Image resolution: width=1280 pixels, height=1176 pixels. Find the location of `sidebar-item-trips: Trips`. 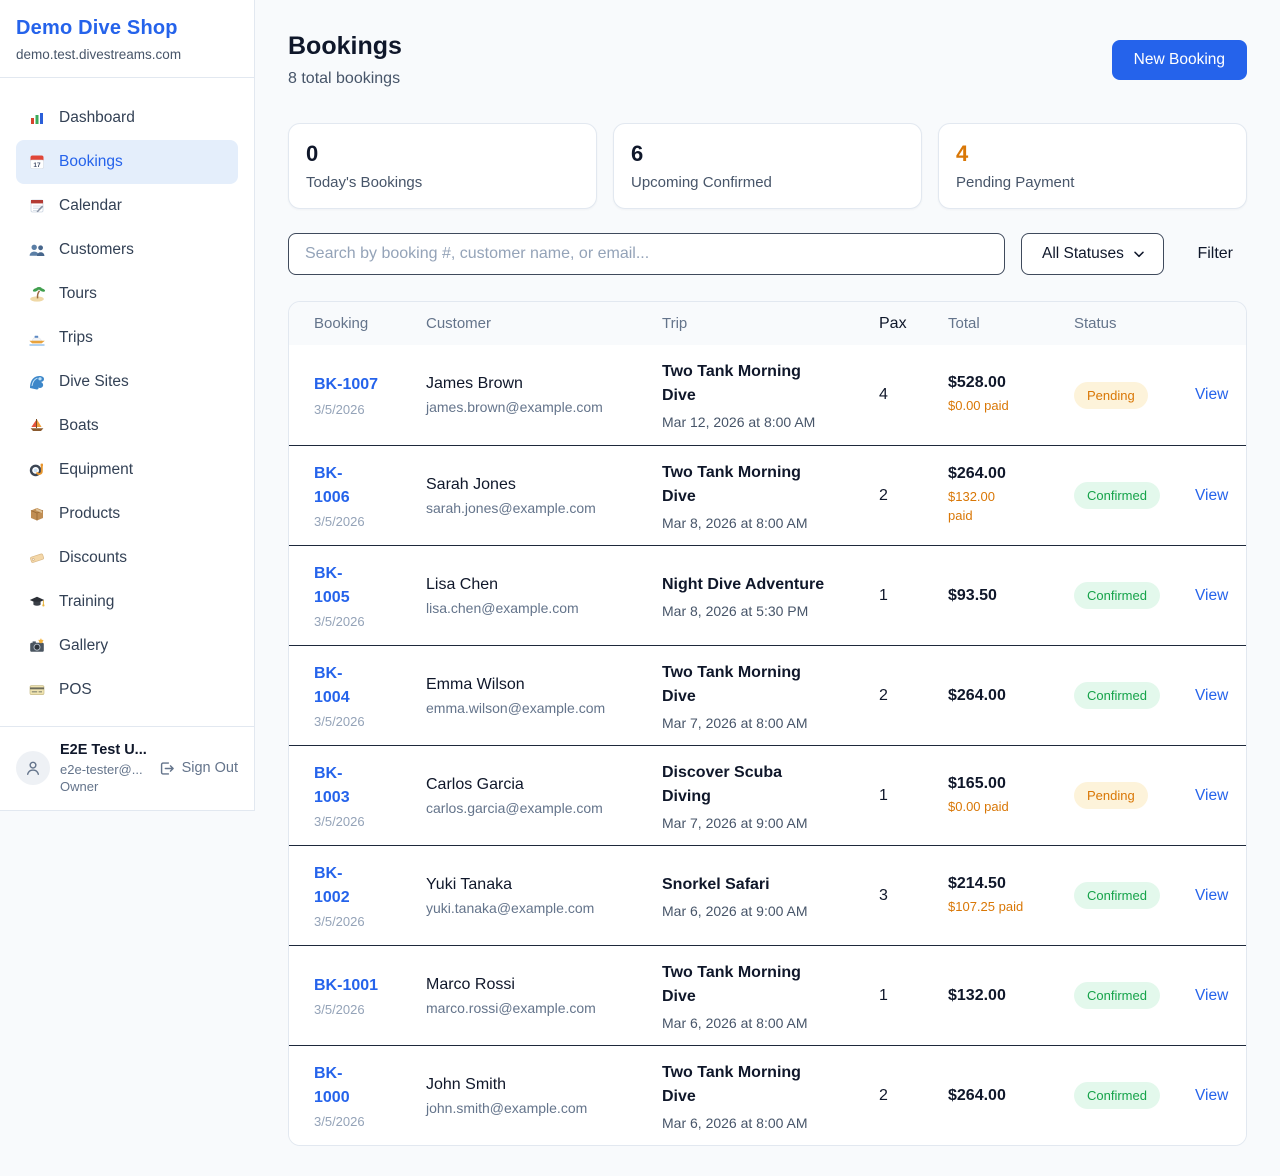

sidebar-item-trips: Trips is located at coordinates (127, 338).